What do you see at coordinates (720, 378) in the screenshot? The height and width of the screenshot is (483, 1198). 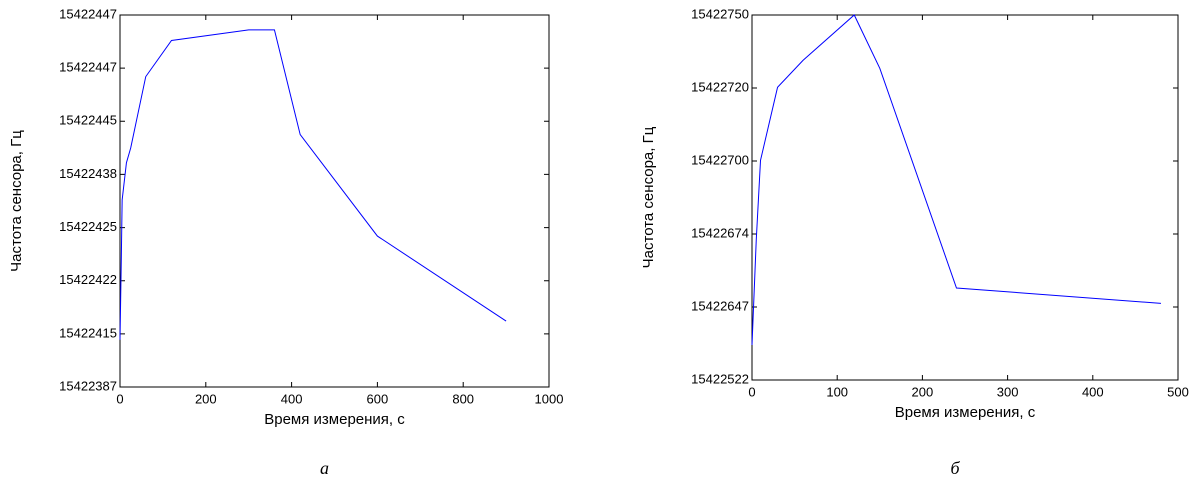 I see `y-tick-label: 15422522` at bounding box center [720, 378].